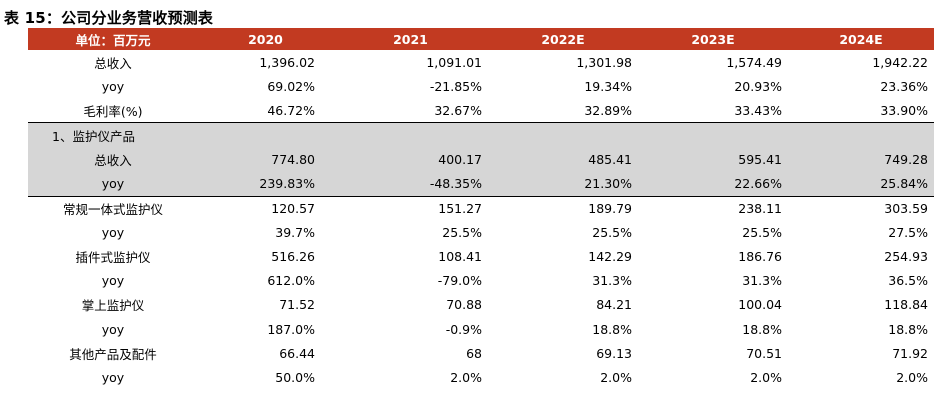 This screenshot has height=403, width=937. Describe the element at coordinates (454, 62) in the screenshot. I see `value-cell: 1,091.01` at that location.